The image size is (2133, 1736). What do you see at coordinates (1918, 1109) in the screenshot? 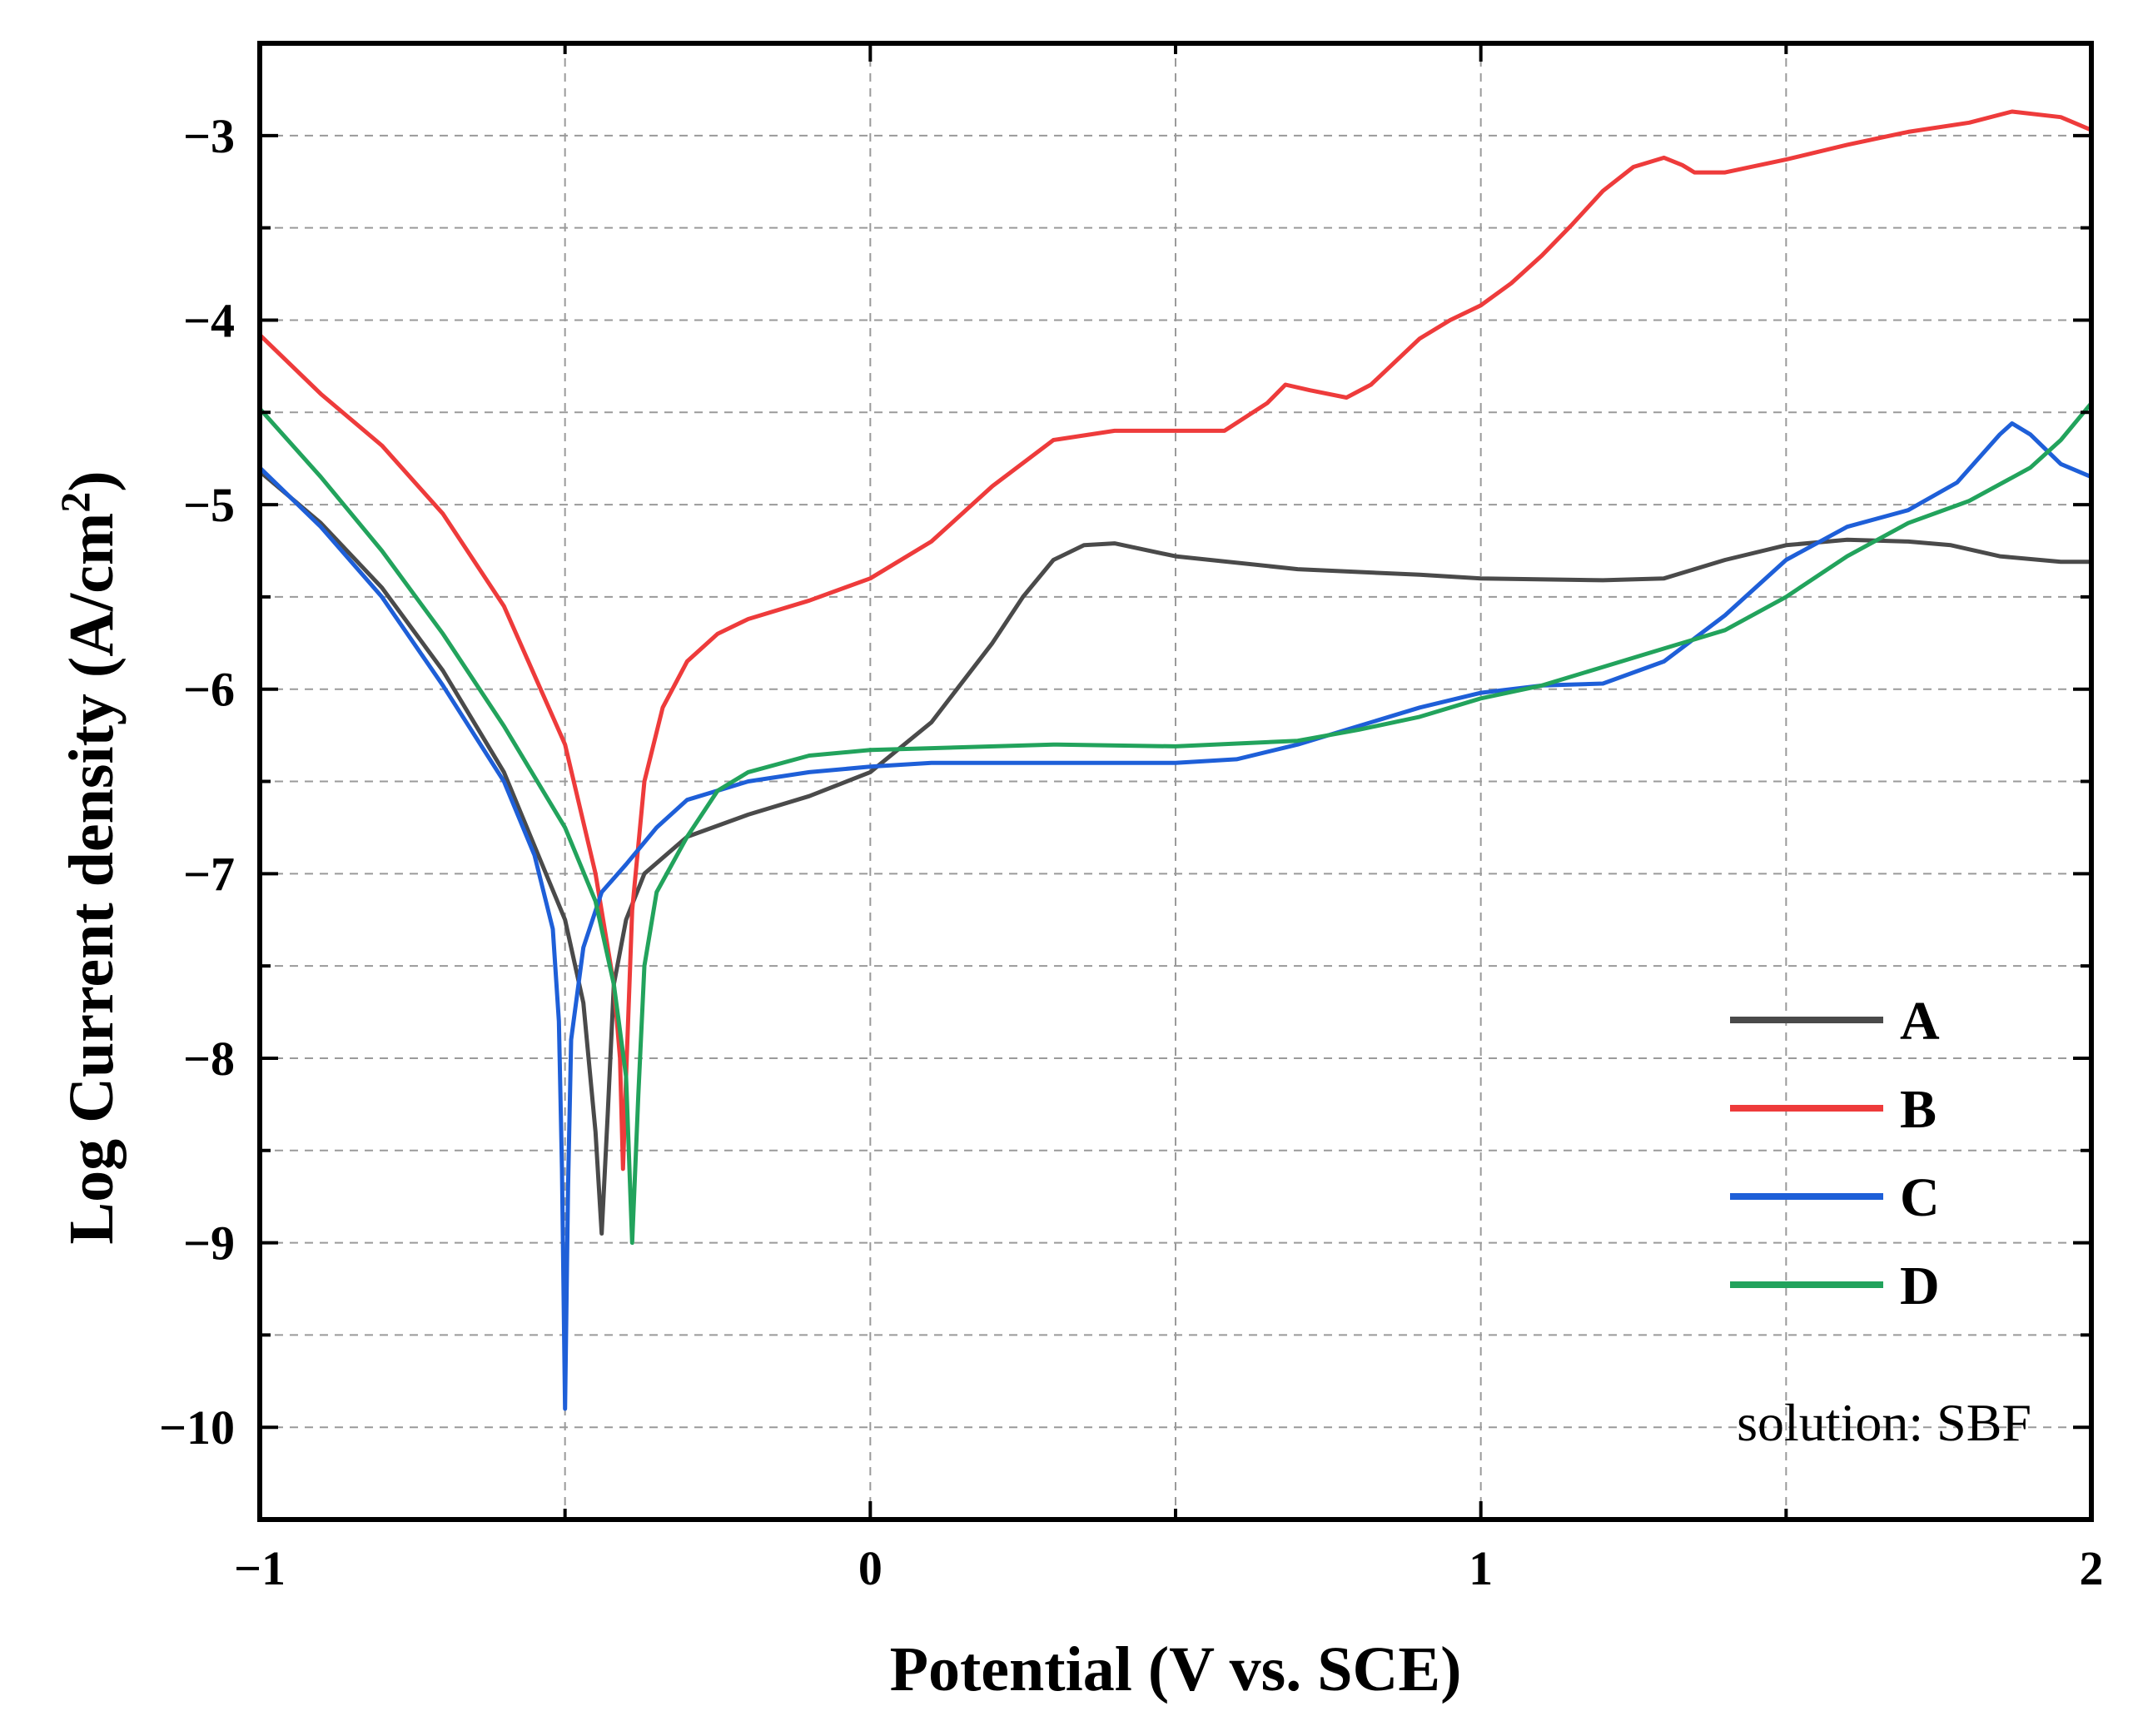
I see `legend-label-b: B` at bounding box center [1918, 1109].